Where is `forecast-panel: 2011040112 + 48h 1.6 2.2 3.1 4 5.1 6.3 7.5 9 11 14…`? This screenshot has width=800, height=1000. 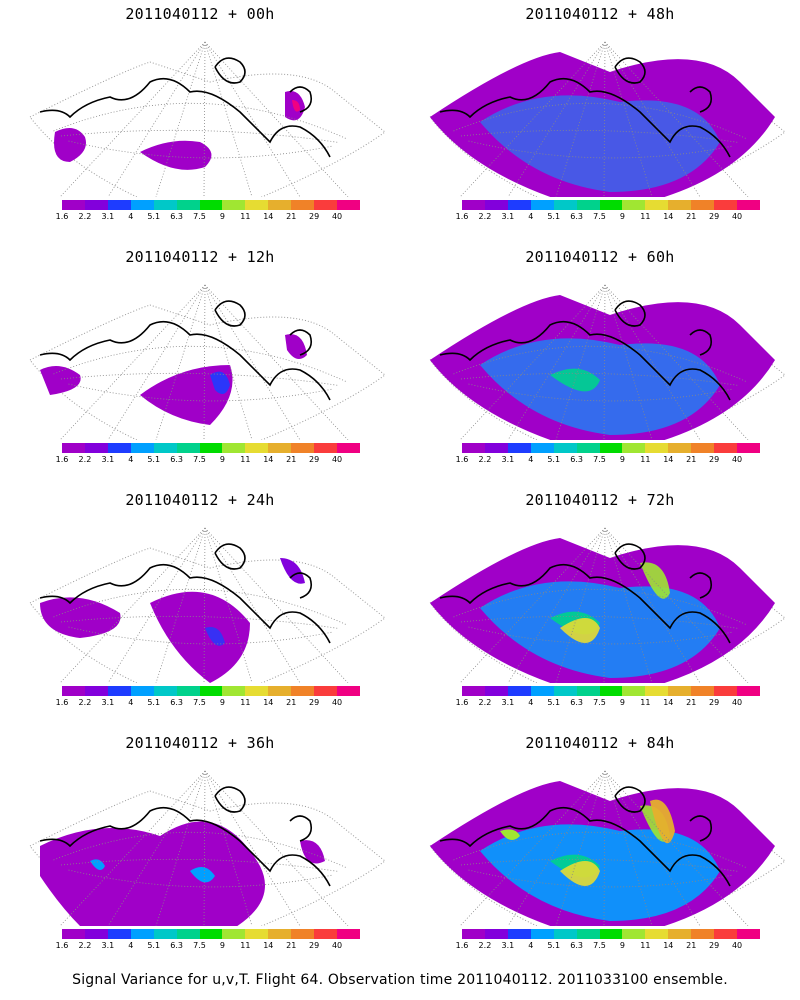
forecast-panel: 2011040112 + 48h 1.6 2.2 3.1 4 5.1 6.3 7.5 9 11 14… is located at coordinates (600, 120).